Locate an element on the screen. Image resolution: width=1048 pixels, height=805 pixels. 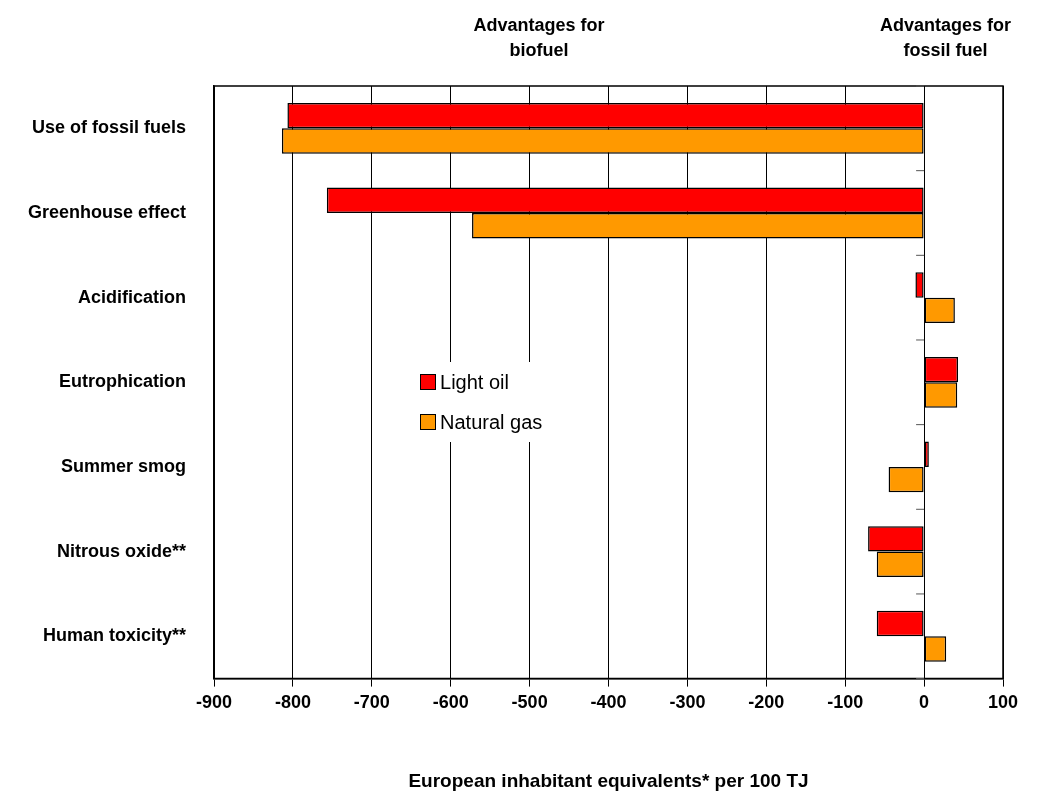
x-tick-label: -800 is located at coordinates (292, 702).